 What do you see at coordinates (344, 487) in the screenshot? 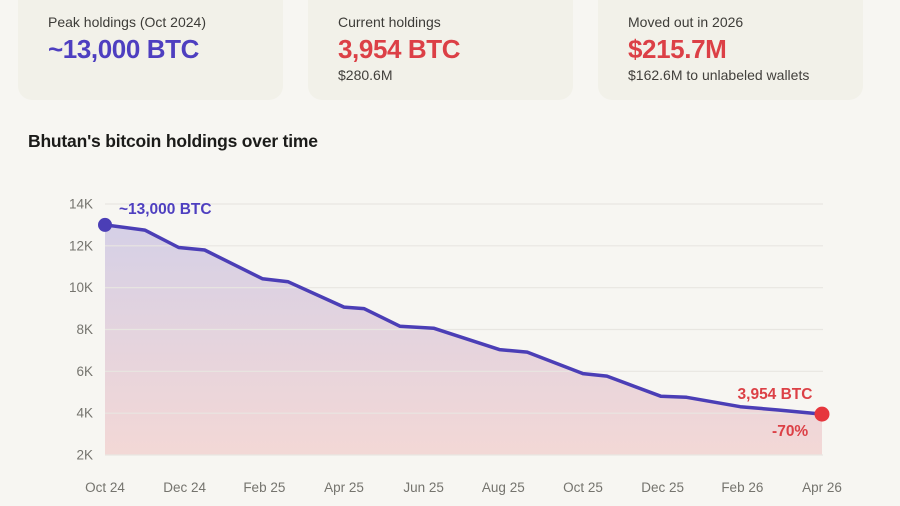
I see `x-tick-label: Apr 25` at bounding box center [344, 487].